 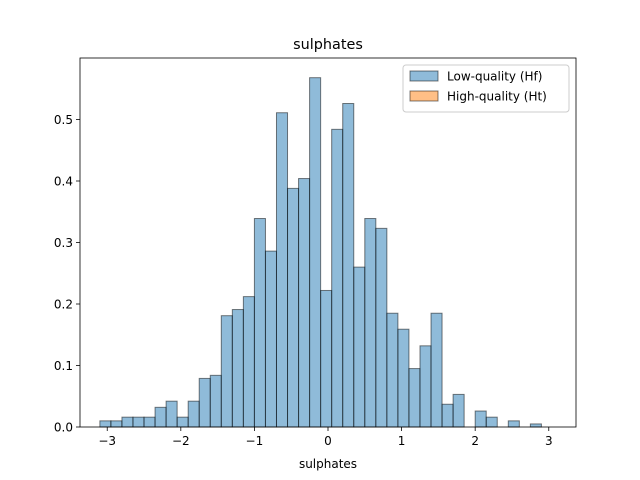 I want to click on x-axis-ticks: −3 −2 −1 0 1 2 3, so click(x=325, y=437).